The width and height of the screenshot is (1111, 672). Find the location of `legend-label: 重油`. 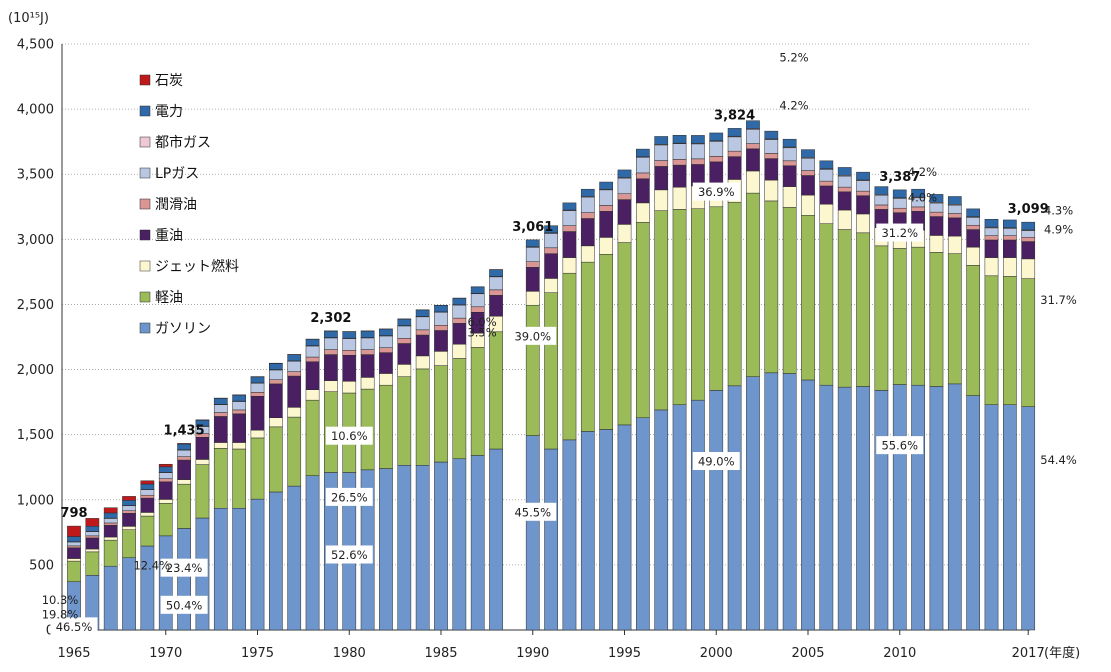

legend-label: 重油 is located at coordinates (169, 236).